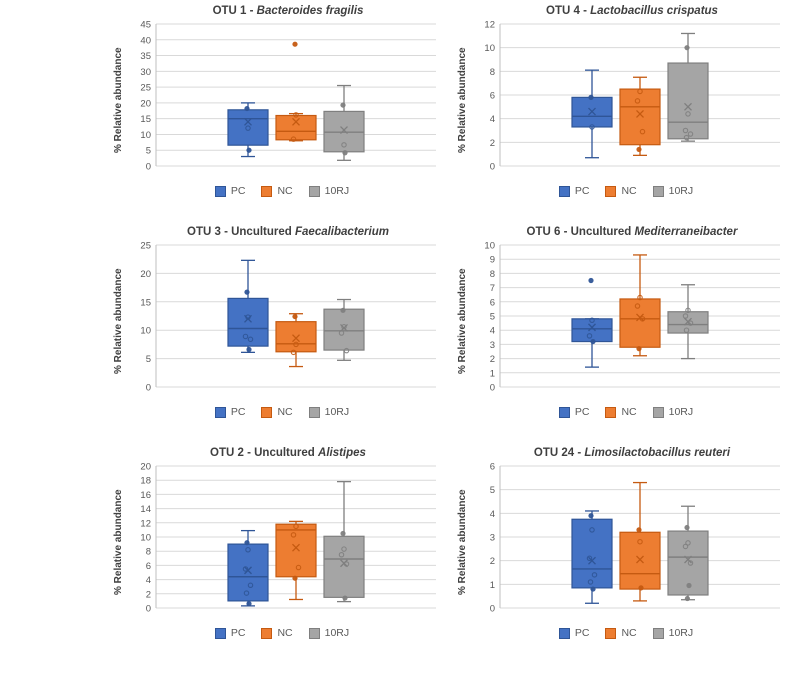 This screenshot has width=800, height=676. Describe the element at coordinates (492, 288) in the screenshot. I see `svg-text: 7` at that location.